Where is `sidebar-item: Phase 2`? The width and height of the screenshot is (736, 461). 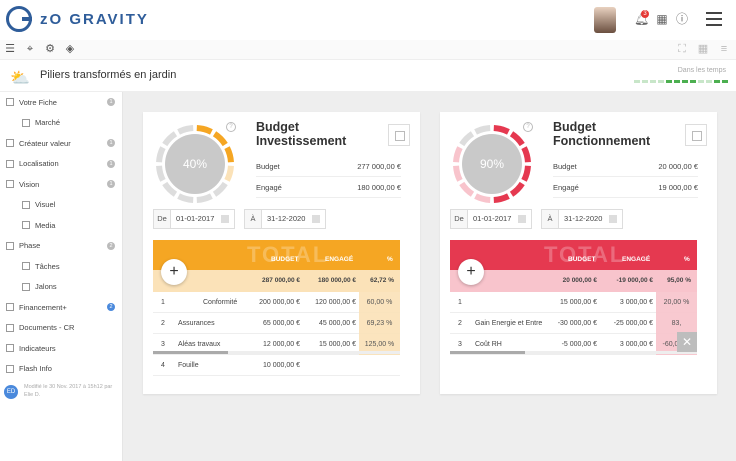
sidebar-item: Phase 2 is located at coordinates (61, 246).